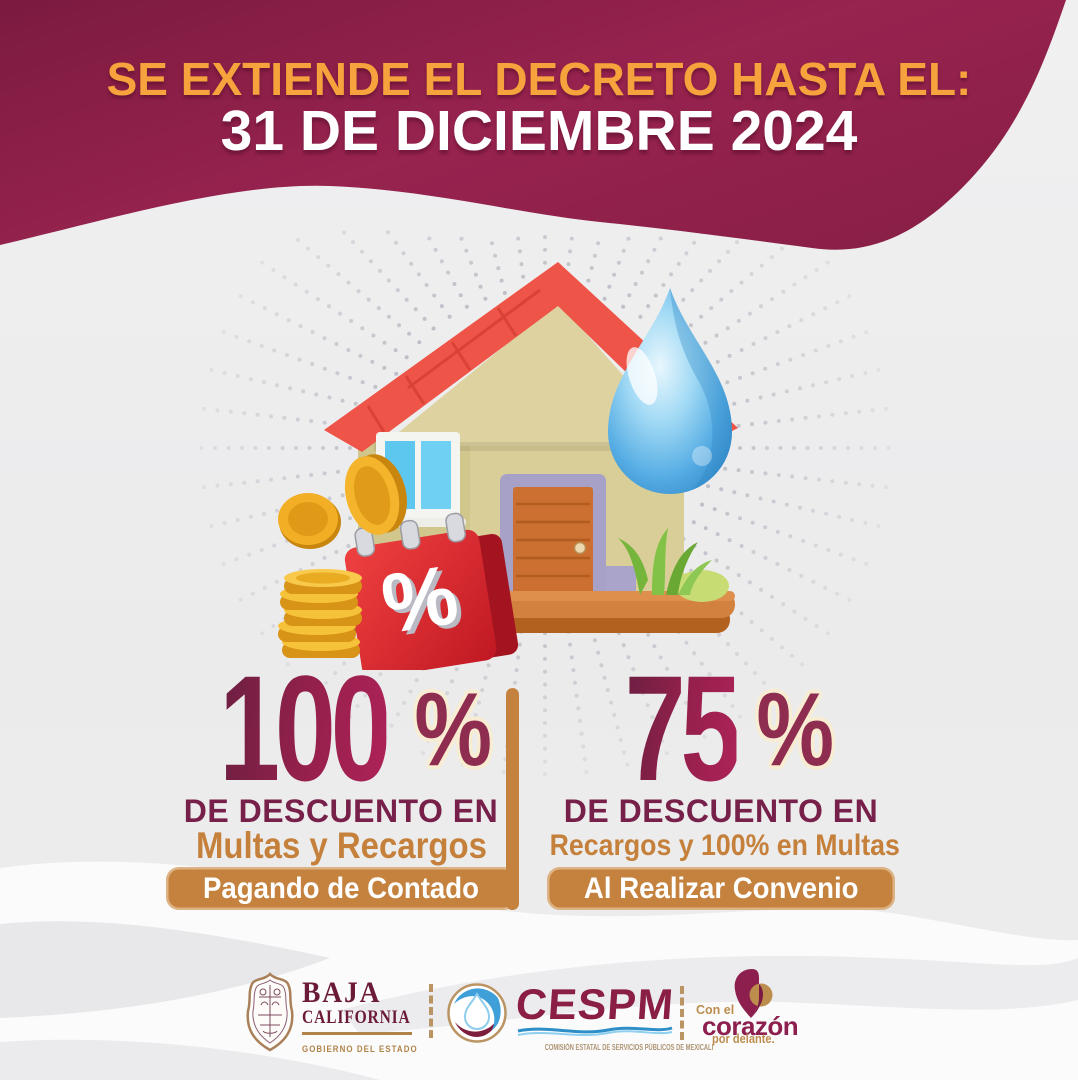  I want to click on cespm-wave, so click(595, 1031).